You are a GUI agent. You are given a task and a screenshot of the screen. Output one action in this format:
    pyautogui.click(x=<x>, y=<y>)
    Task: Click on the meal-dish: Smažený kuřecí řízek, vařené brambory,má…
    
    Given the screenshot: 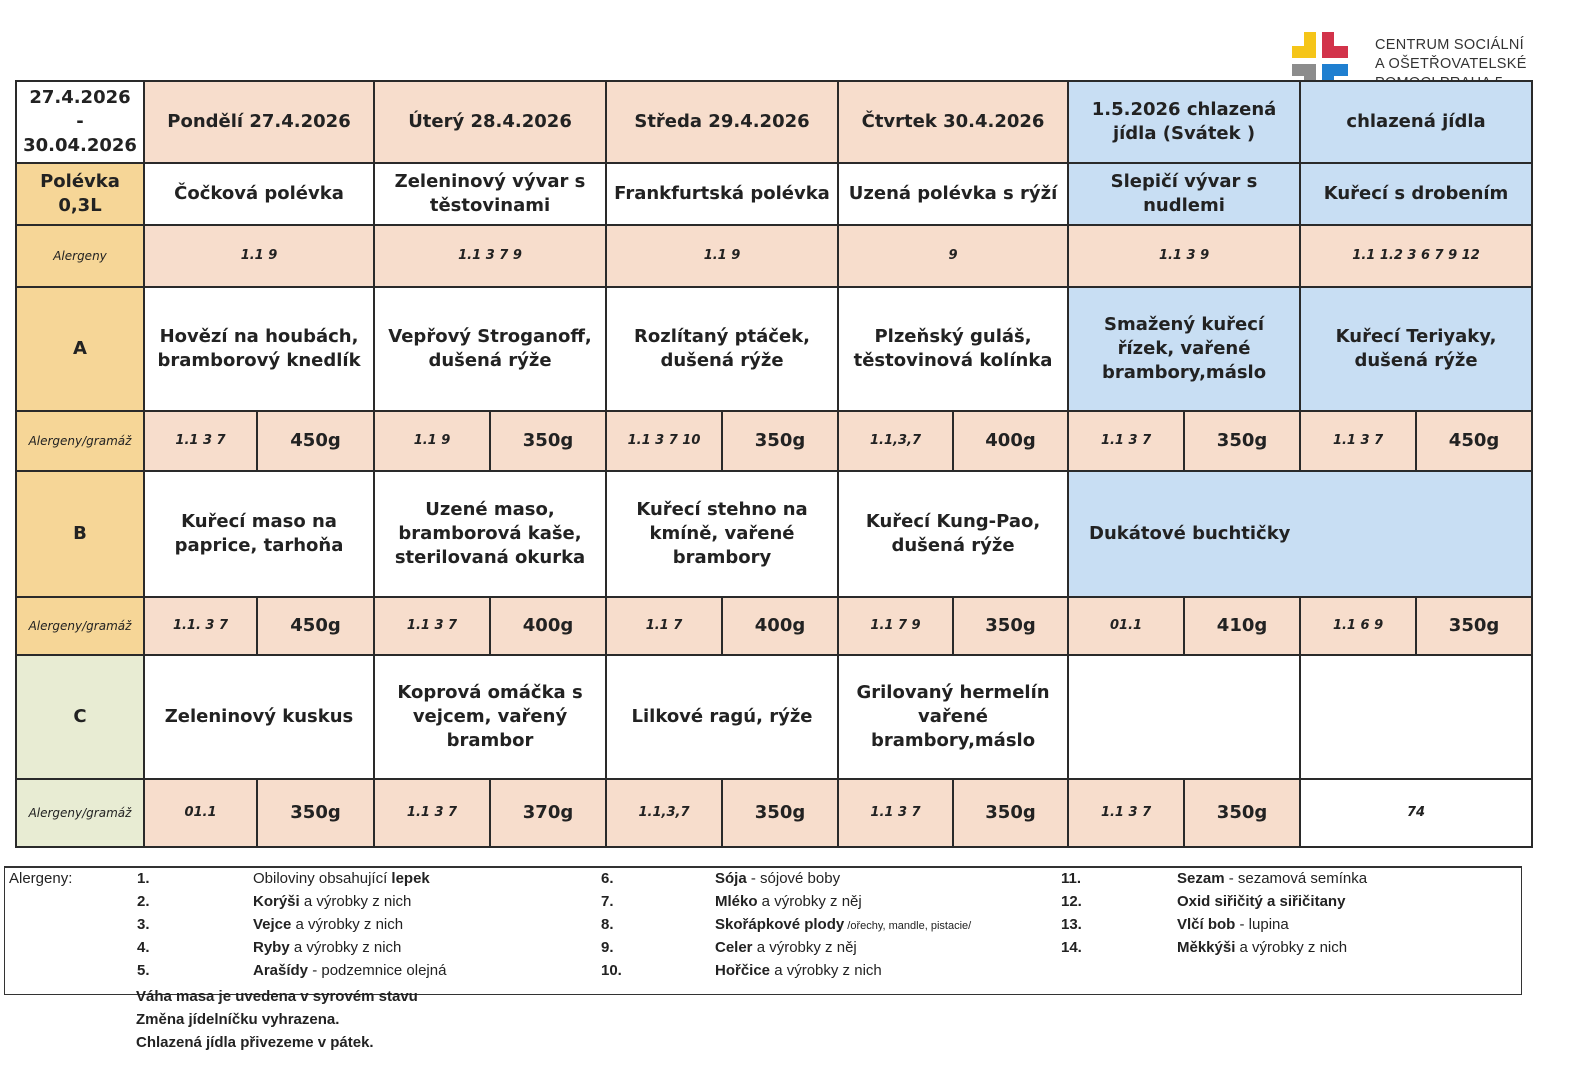 What is the action you would take?
    pyautogui.click(x=1184, y=349)
    